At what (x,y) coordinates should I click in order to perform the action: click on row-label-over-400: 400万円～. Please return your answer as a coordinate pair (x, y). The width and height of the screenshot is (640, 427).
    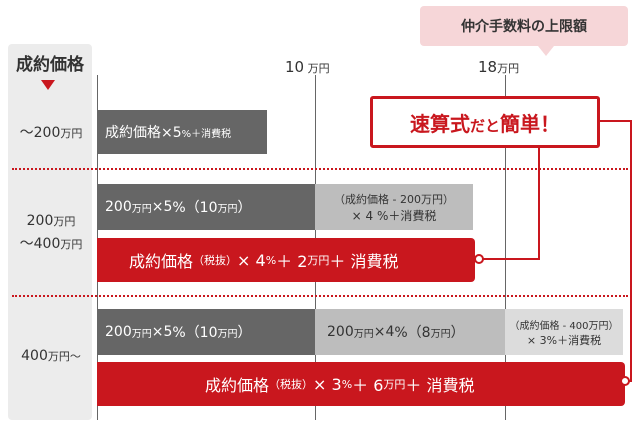
    Looking at the image, I should click on (51, 356).